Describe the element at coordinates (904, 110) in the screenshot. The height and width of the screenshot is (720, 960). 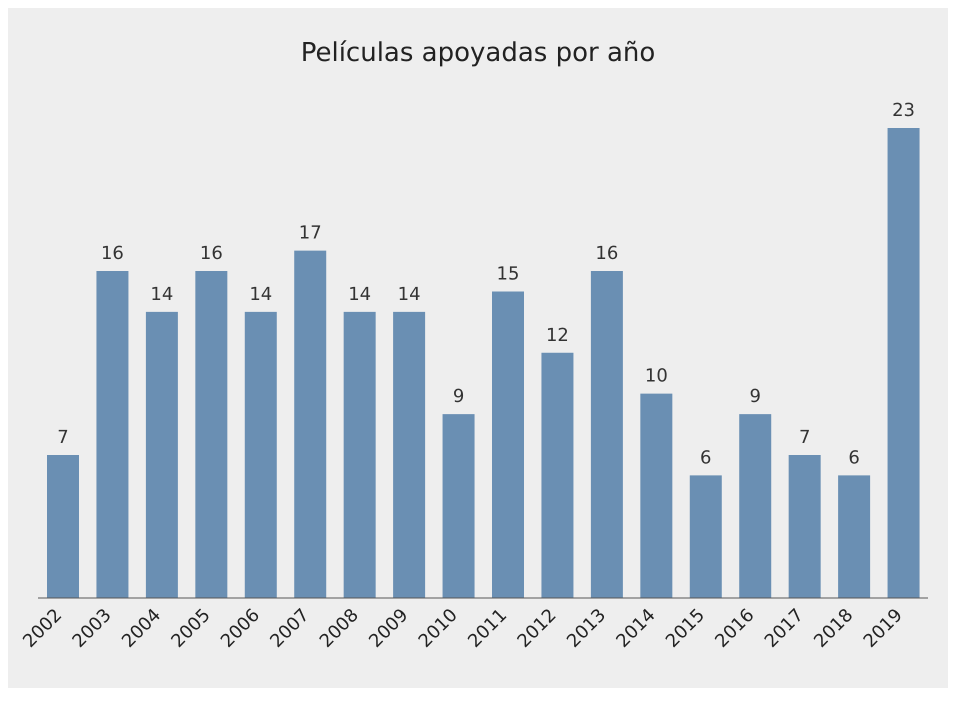
I see `data-label: 23` at that location.